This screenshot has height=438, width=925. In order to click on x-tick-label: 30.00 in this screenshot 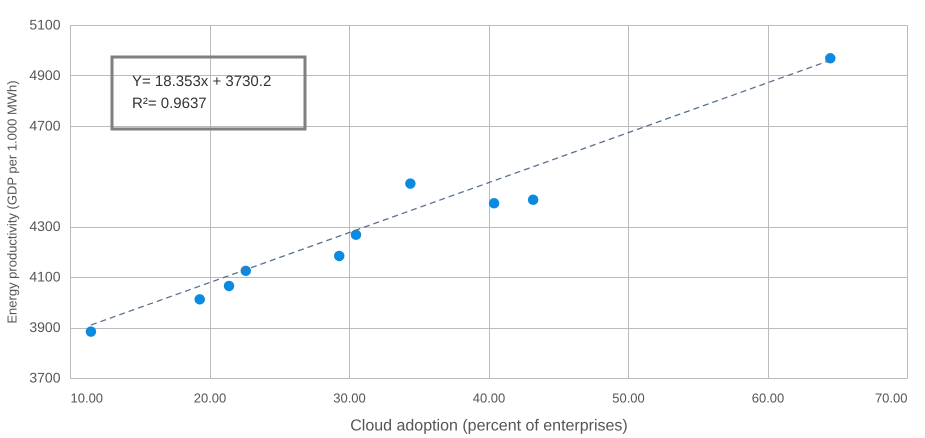, I will do `click(349, 398)`.